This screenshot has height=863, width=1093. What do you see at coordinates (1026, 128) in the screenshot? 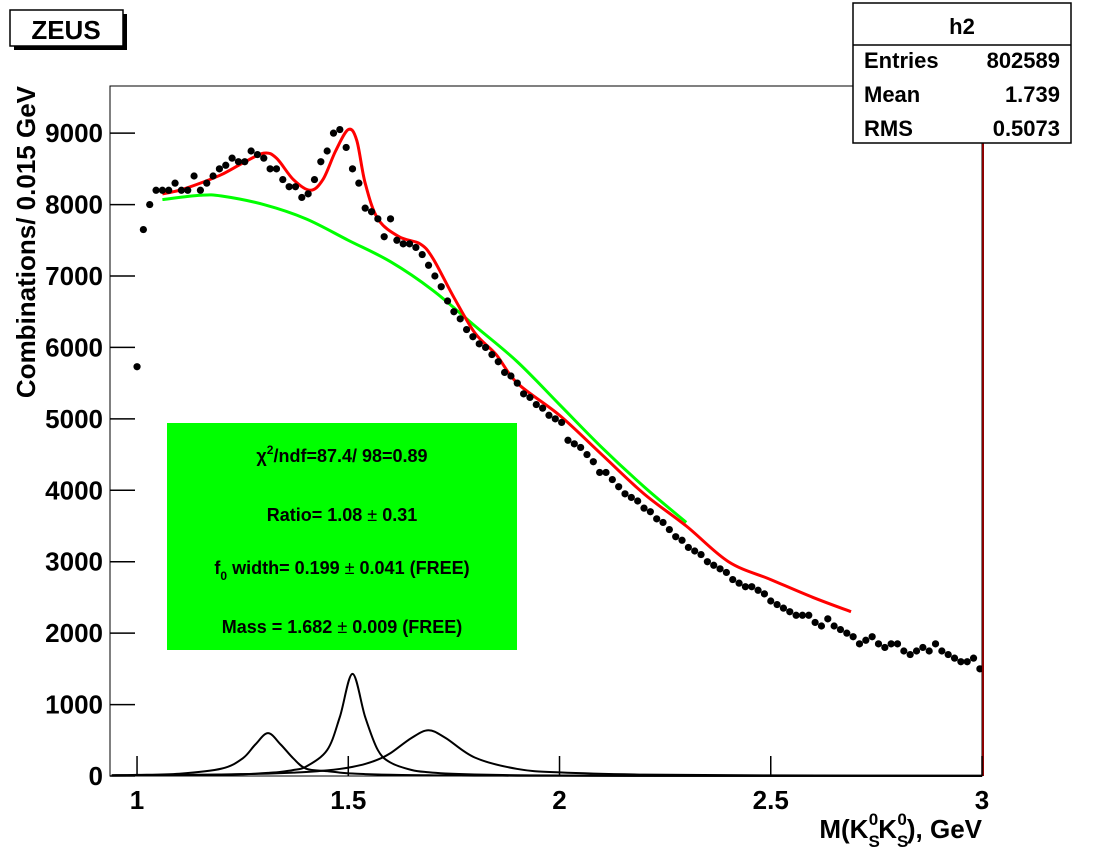
I see `stats-value: 0.5073` at bounding box center [1026, 128].